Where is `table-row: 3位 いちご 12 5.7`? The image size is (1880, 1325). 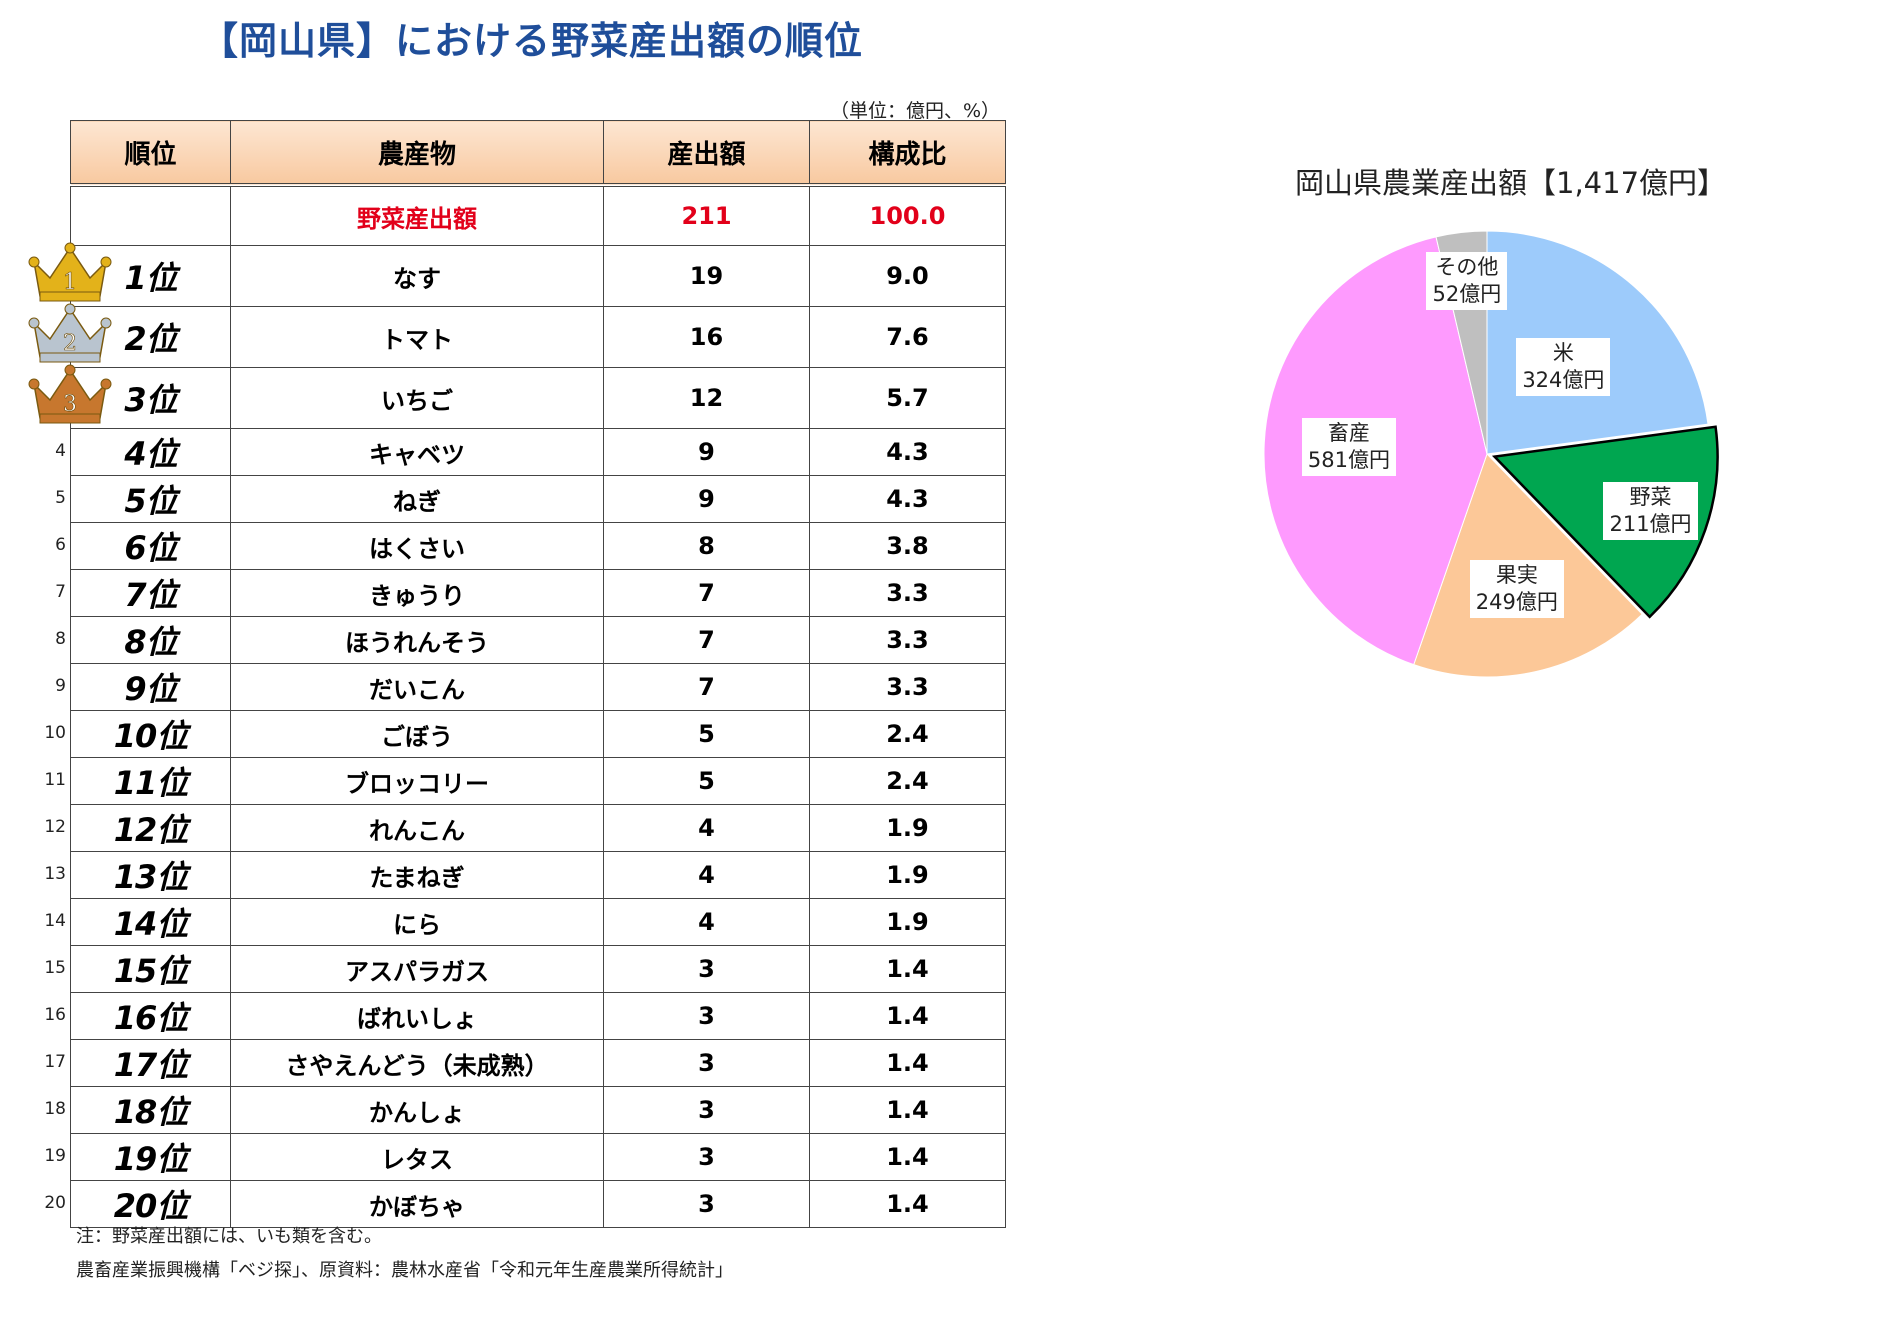 table-row: 3位 いちご 12 5.7 is located at coordinates (538, 398).